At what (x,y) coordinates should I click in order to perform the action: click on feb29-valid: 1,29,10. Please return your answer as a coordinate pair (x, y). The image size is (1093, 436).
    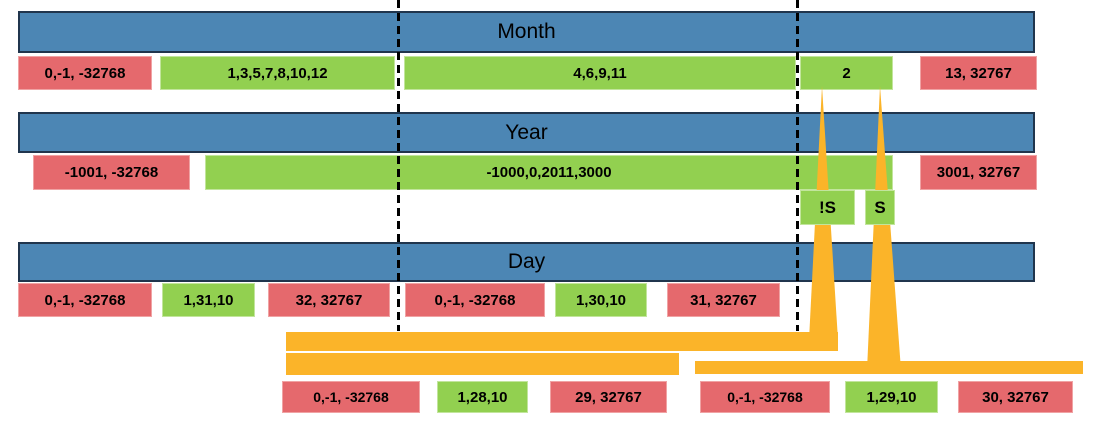
    Looking at the image, I should click on (891, 397).